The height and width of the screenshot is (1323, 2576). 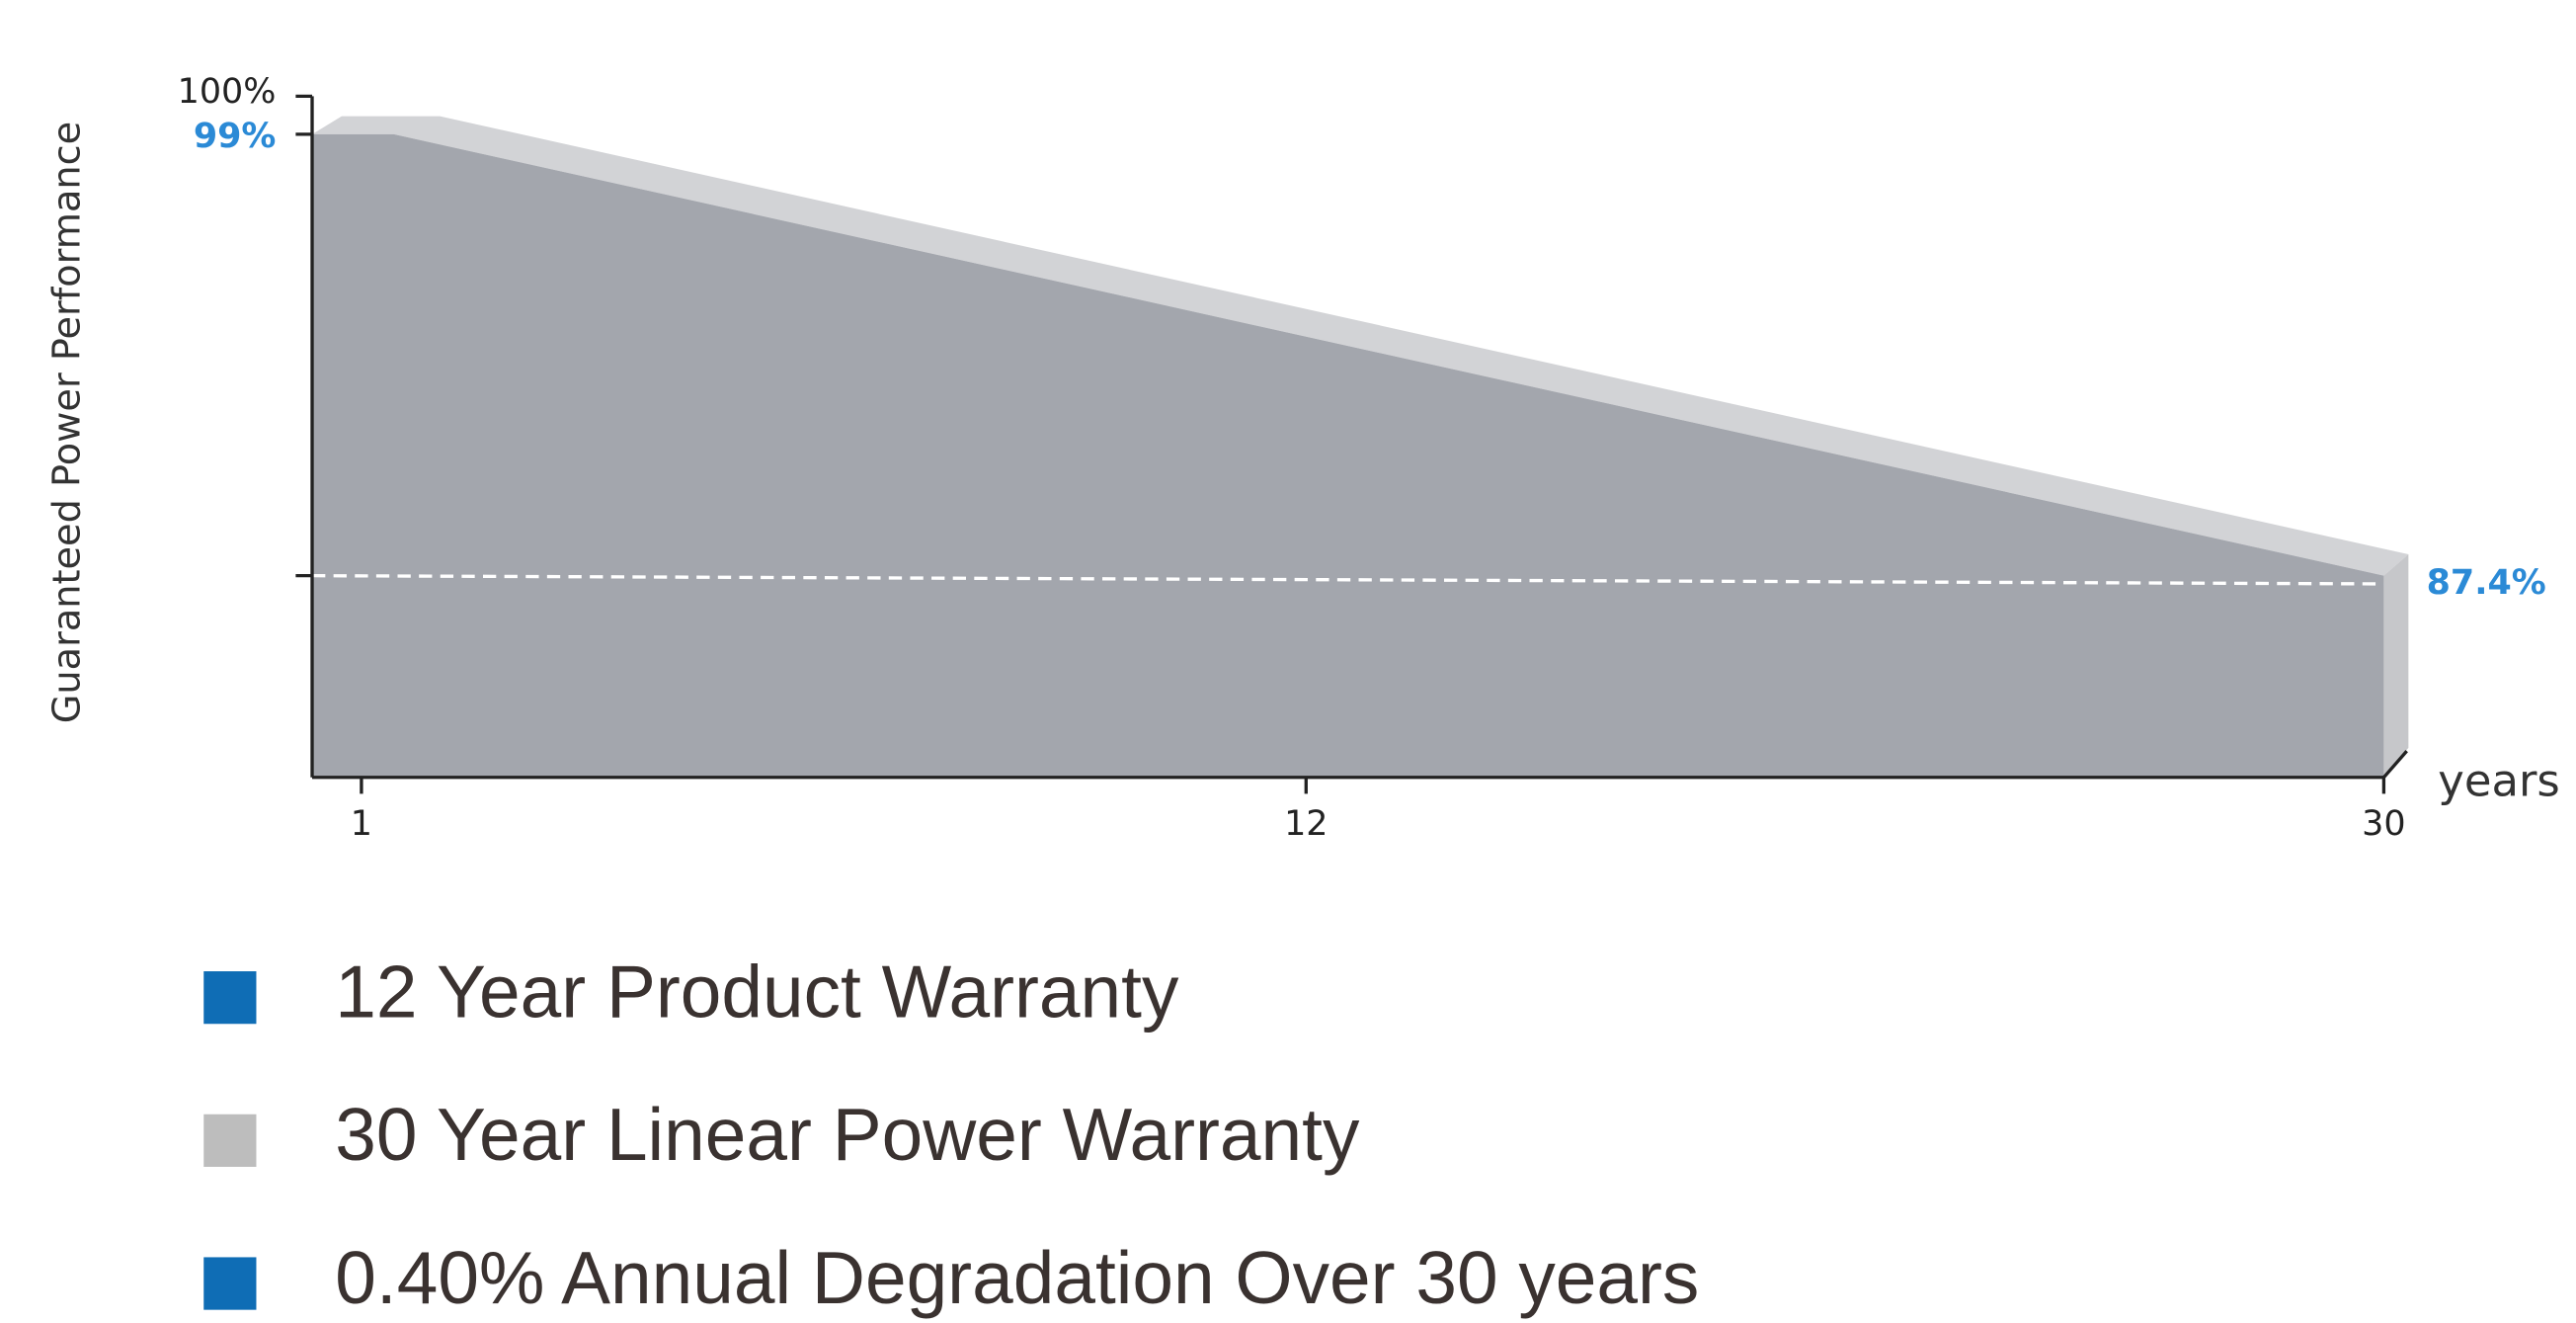 What do you see at coordinates (1017, 1277) in the screenshot?
I see `legend-label: 0.40% Annual Degradation Over 30 years` at bounding box center [1017, 1277].